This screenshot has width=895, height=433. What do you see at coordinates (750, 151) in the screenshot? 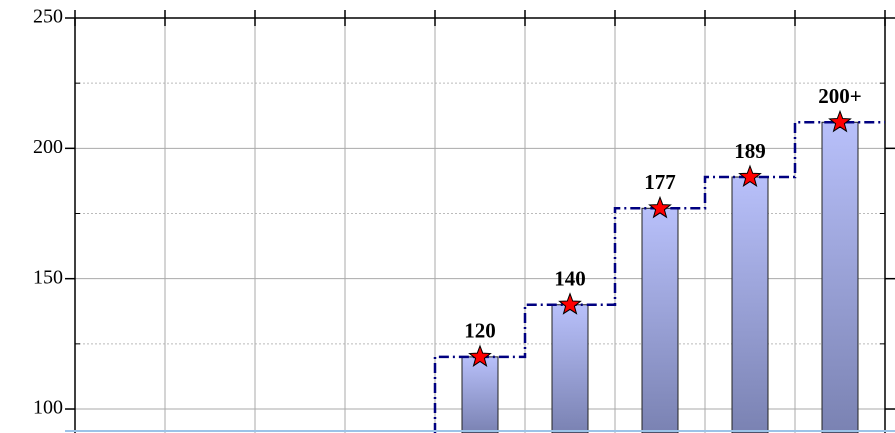
I see `value-label: 189` at bounding box center [750, 151].